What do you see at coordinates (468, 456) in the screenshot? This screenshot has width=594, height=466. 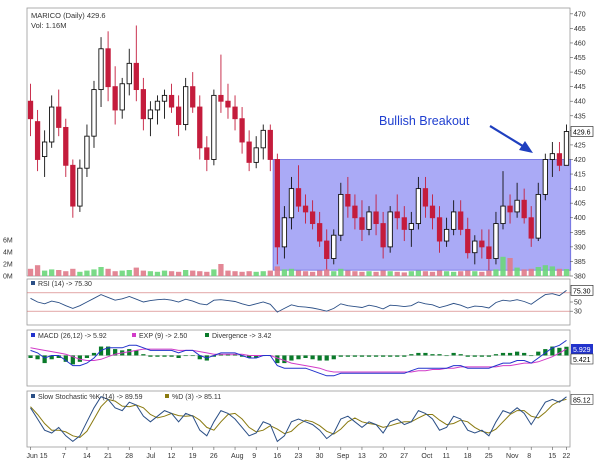 I see `x-tick-label: 18` at bounding box center [468, 456].